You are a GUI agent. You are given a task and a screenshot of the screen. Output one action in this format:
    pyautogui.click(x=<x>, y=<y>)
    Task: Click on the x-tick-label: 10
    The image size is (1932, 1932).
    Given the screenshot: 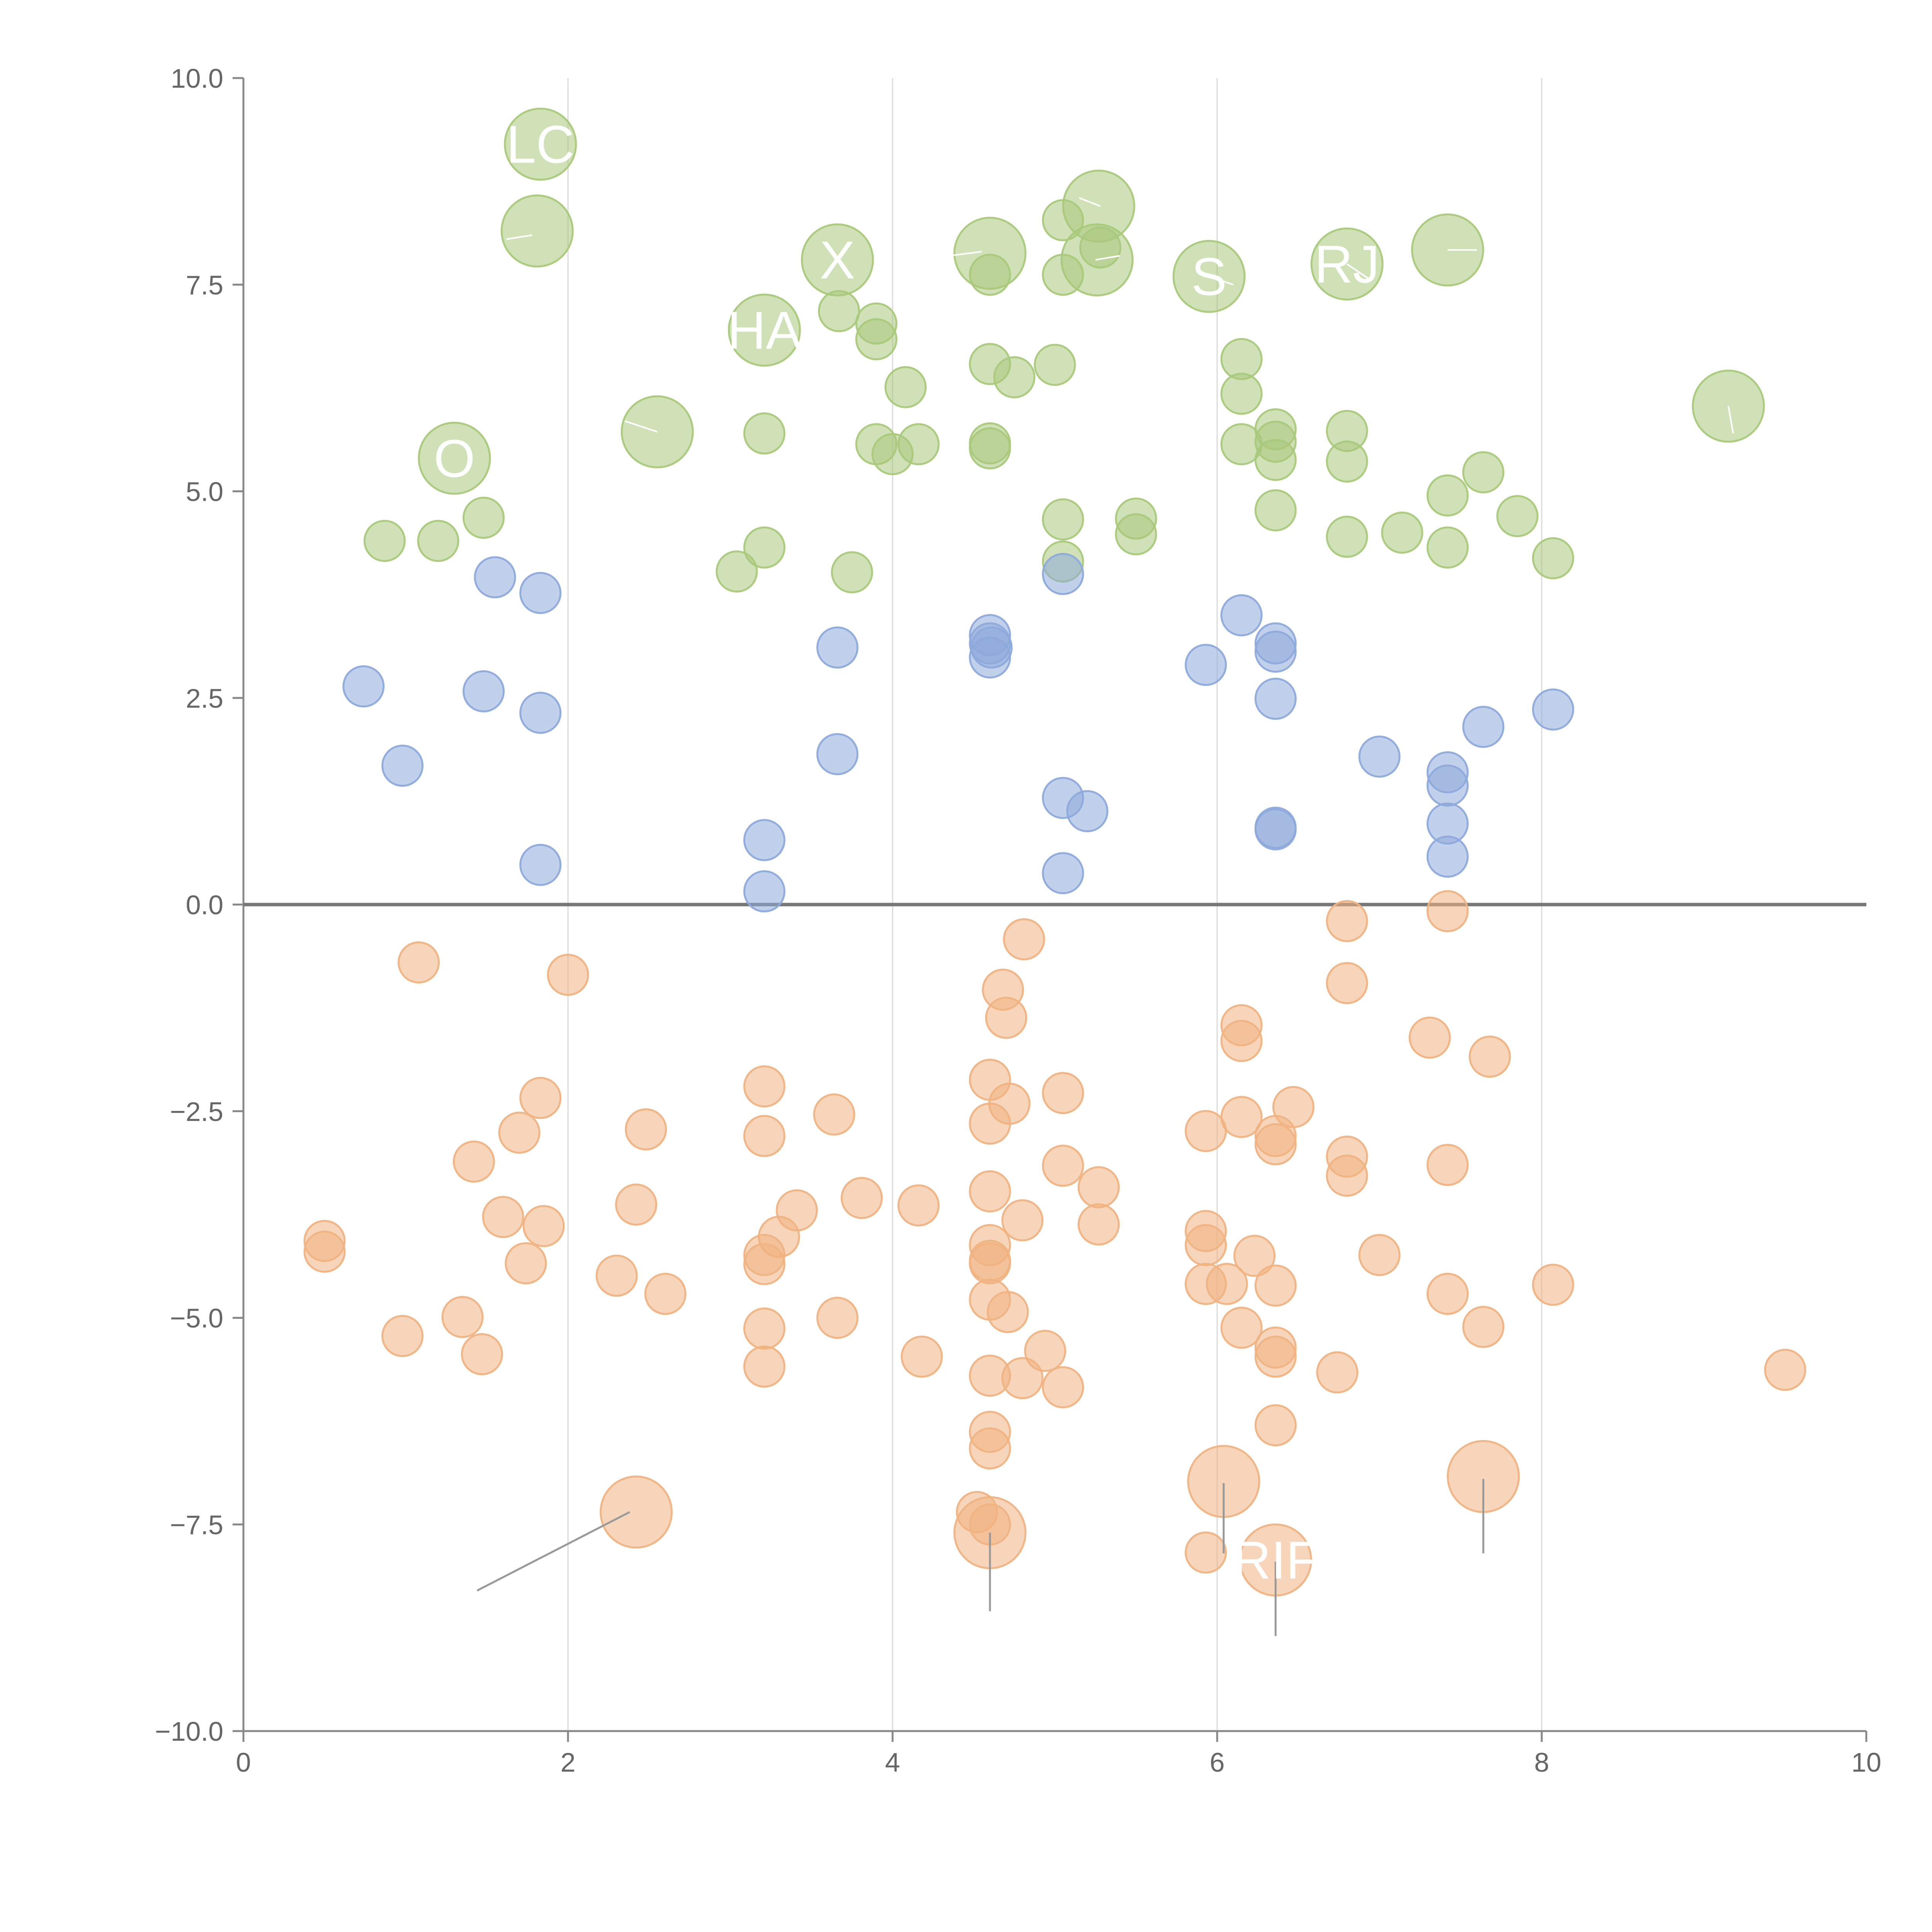 What is the action you would take?
    pyautogui.click(x=1866, y=1762)
    